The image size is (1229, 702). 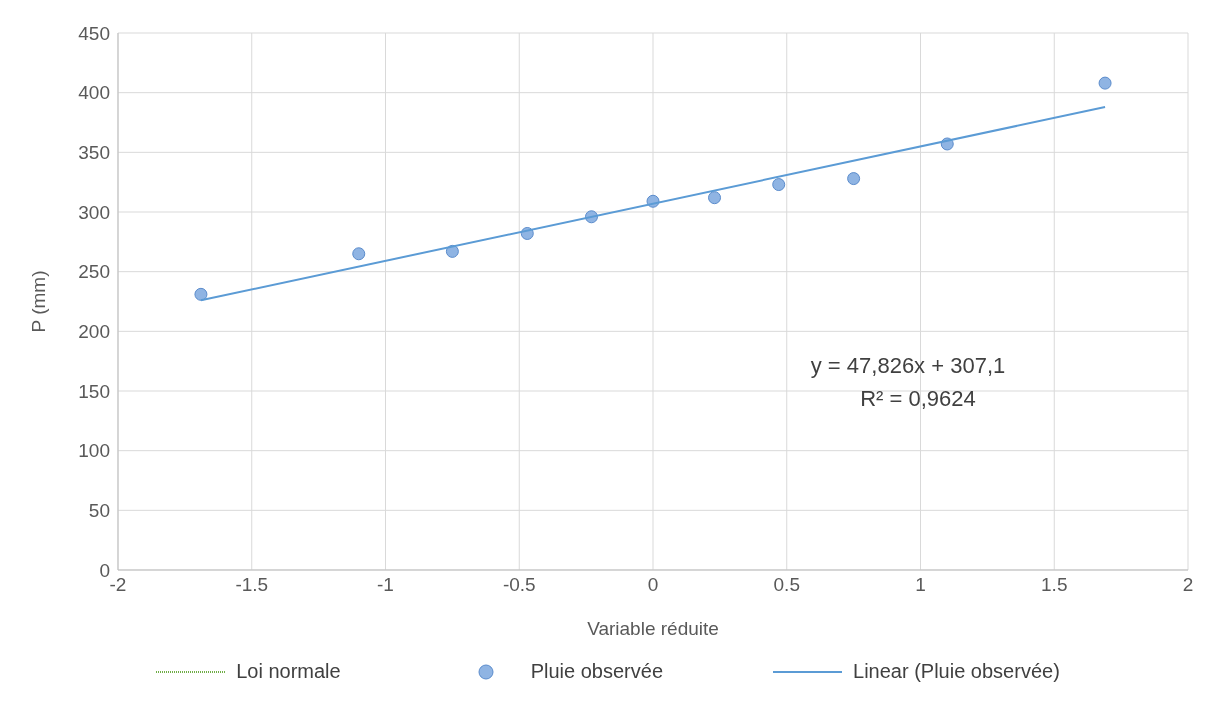 I want to click on y-tick-label: 0, so click(x=104, y=570).